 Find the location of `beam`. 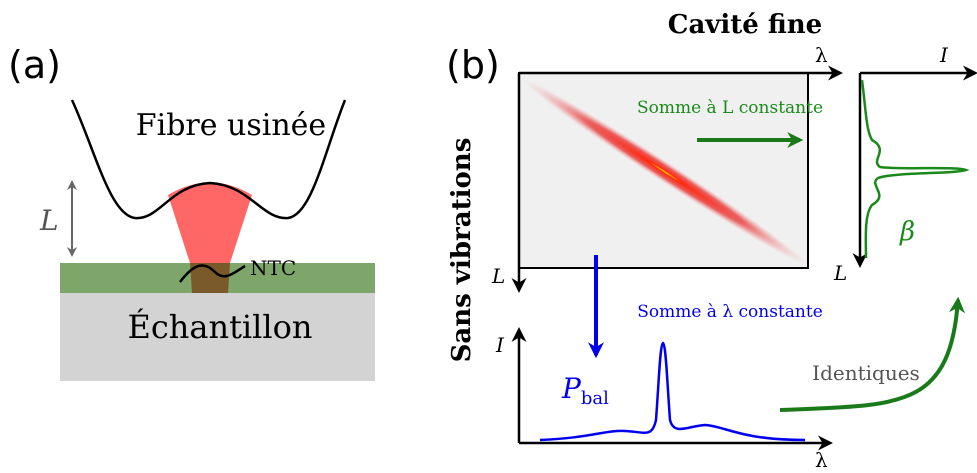

beam is located at coordinates (210, 222).